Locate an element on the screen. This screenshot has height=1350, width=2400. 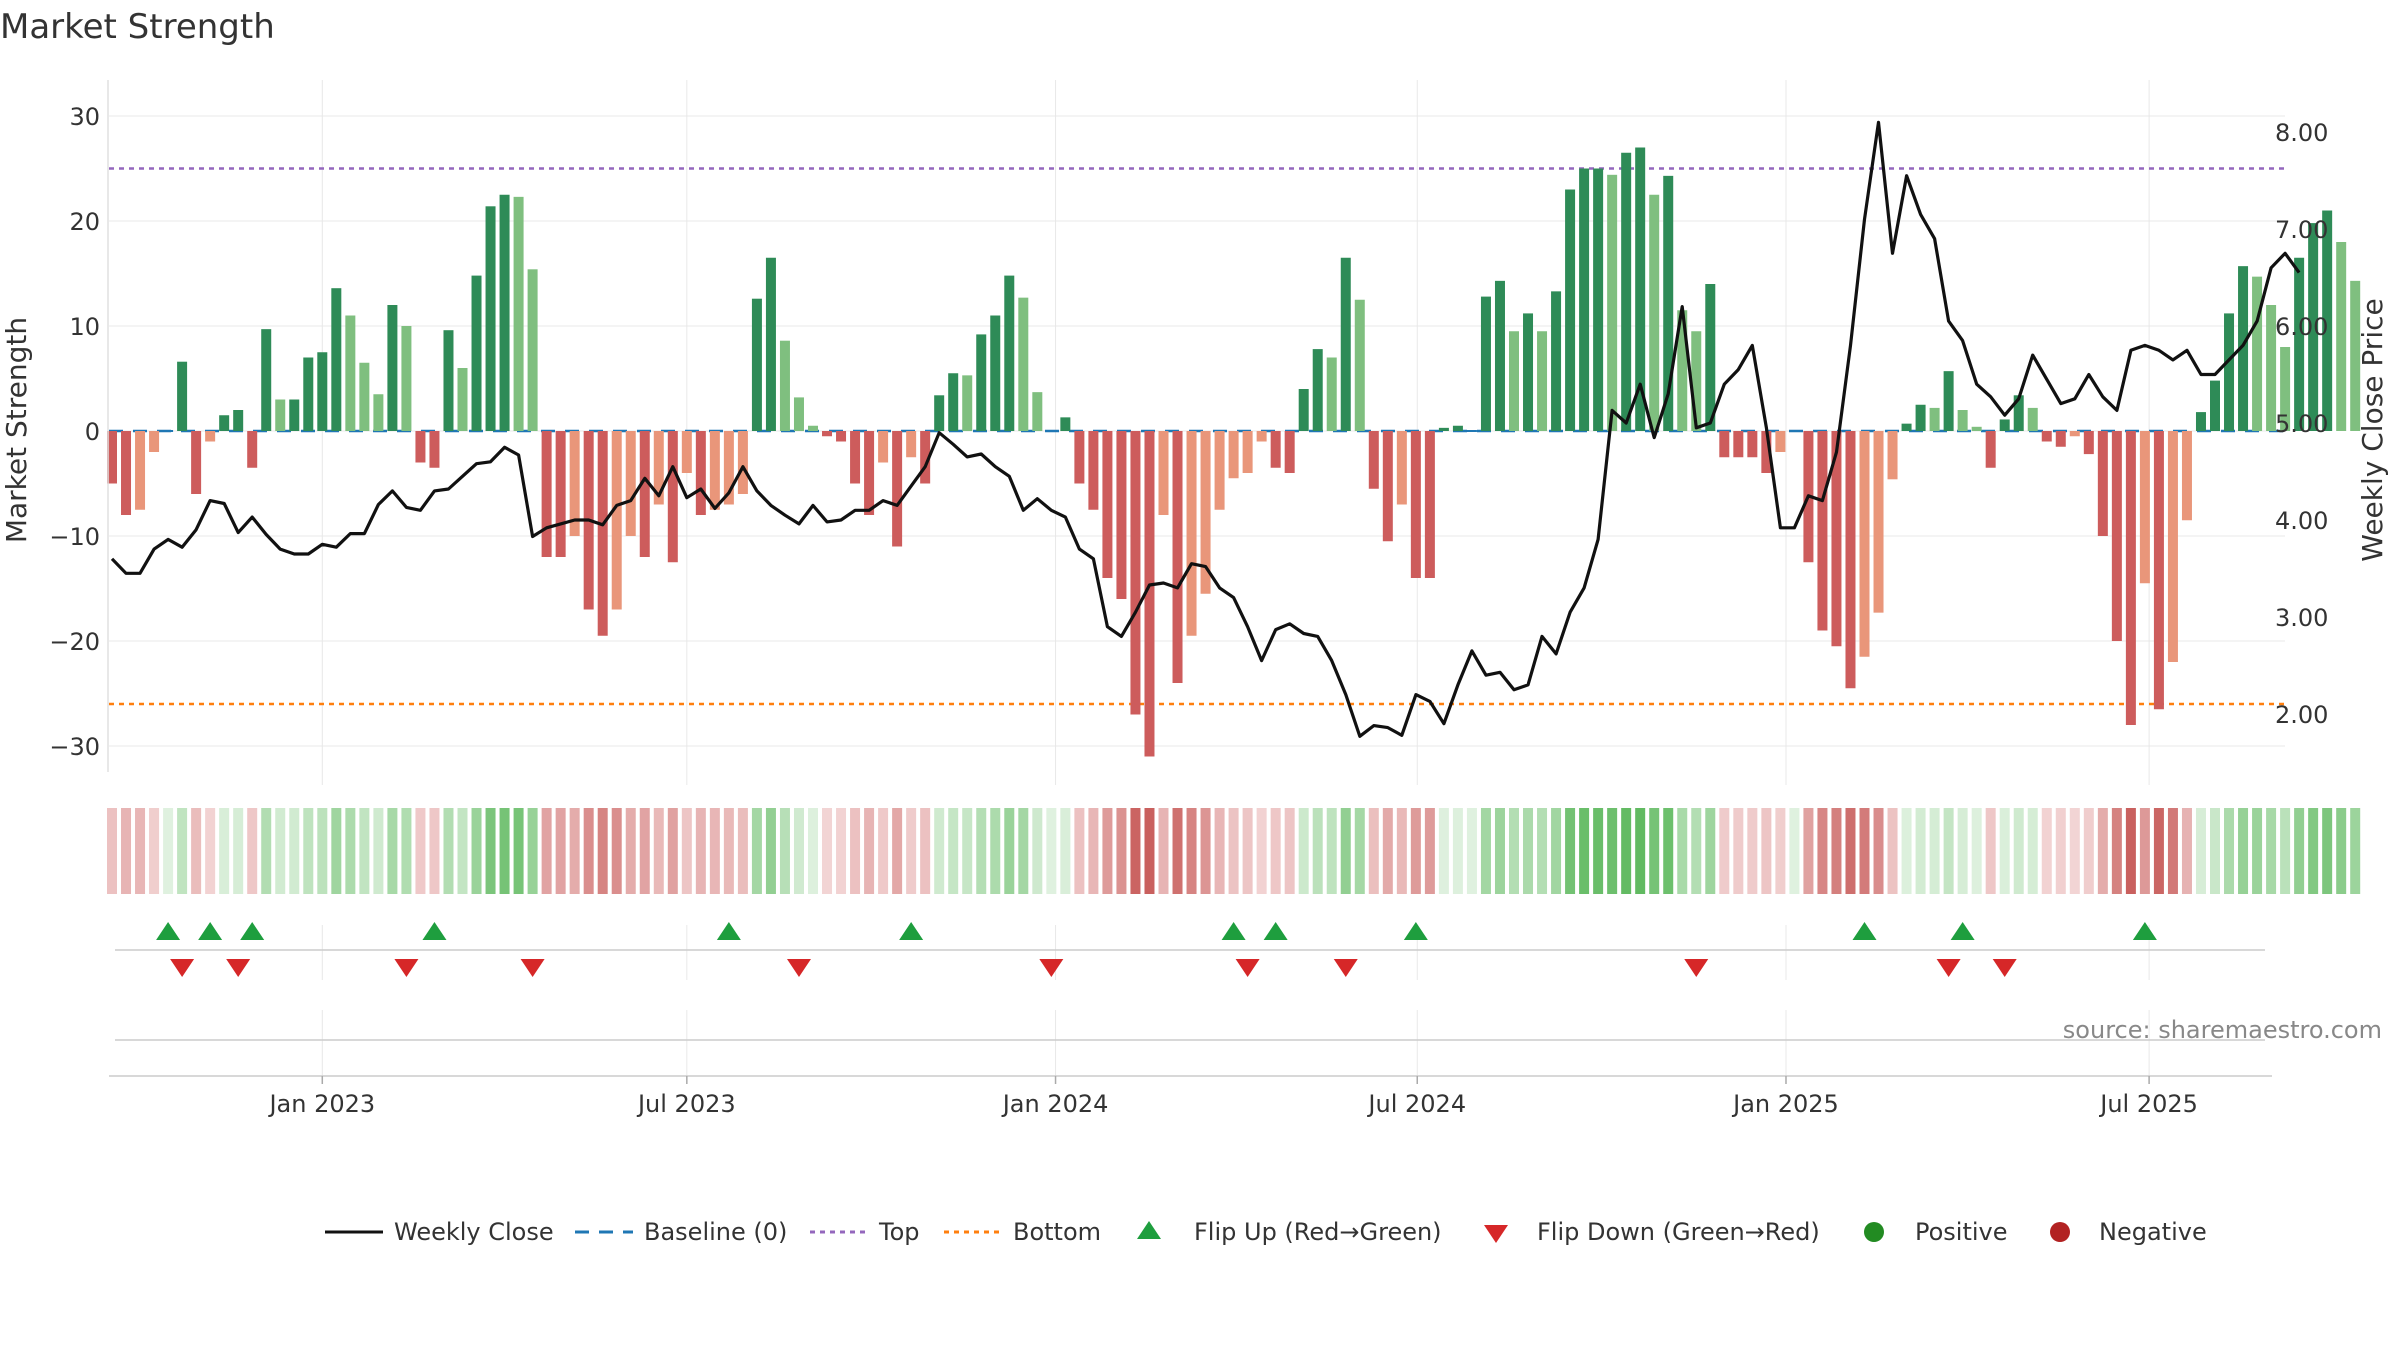
y-tick-label: −20 is located at coordinates (74, 642).